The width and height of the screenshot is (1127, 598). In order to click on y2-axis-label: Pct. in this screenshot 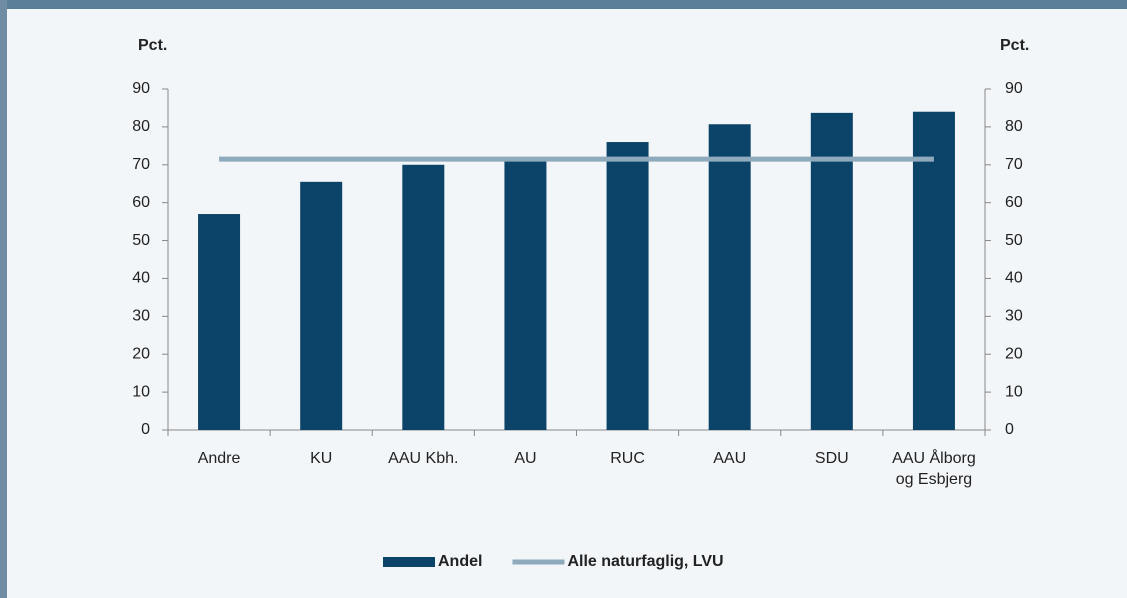, I will do `click(1014, 45)`.